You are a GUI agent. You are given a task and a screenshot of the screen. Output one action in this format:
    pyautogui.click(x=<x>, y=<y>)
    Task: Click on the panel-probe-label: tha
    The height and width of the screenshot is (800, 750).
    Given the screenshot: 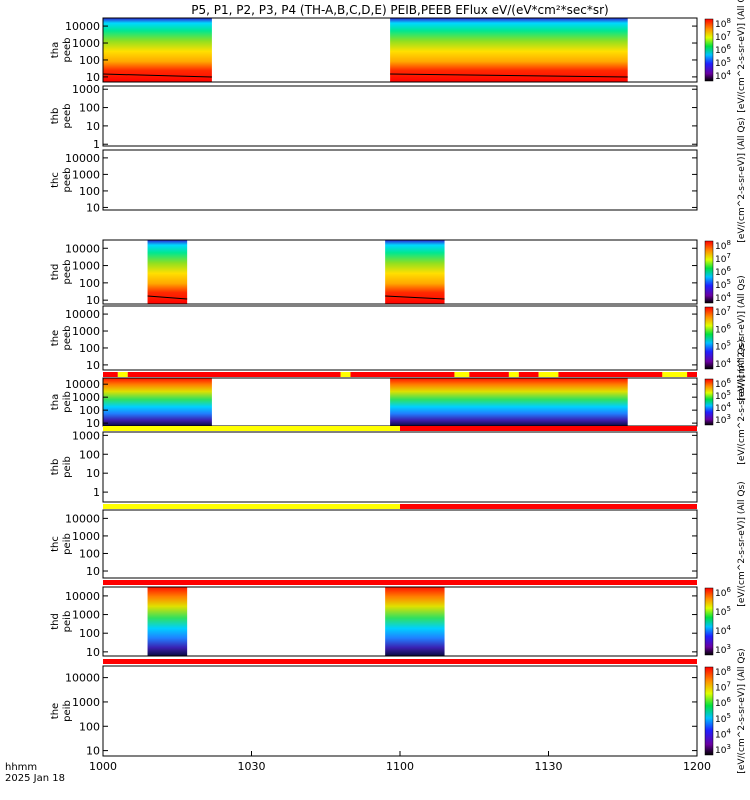 What is the action you would take?
    pyautogui.click(x=55, y=50)
    